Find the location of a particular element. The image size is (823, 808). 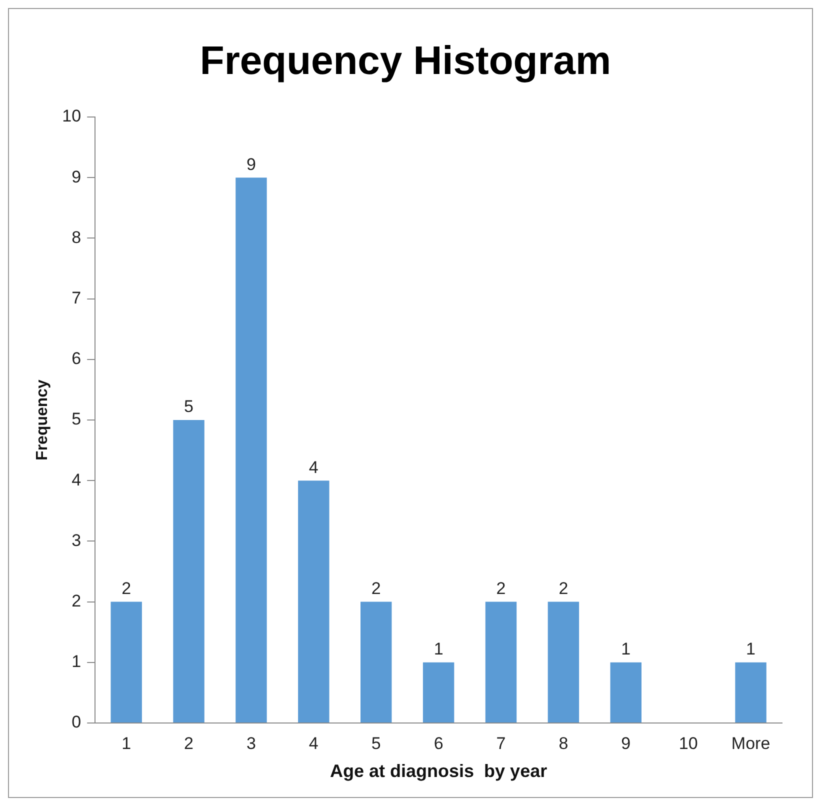

x-tick-label: 6 is located at coordinates (439, 743).